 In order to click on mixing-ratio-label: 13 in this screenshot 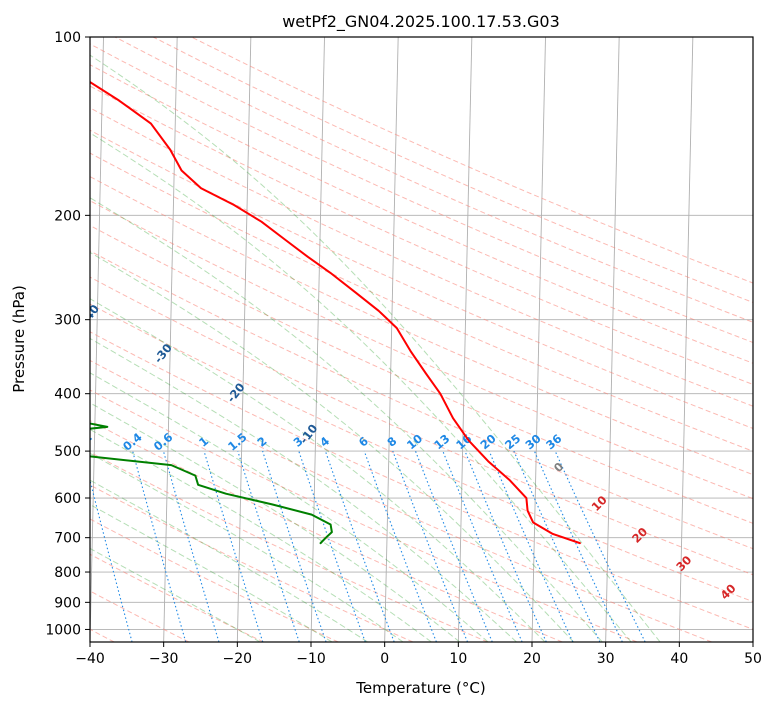, I will do `click(441, 441)`.